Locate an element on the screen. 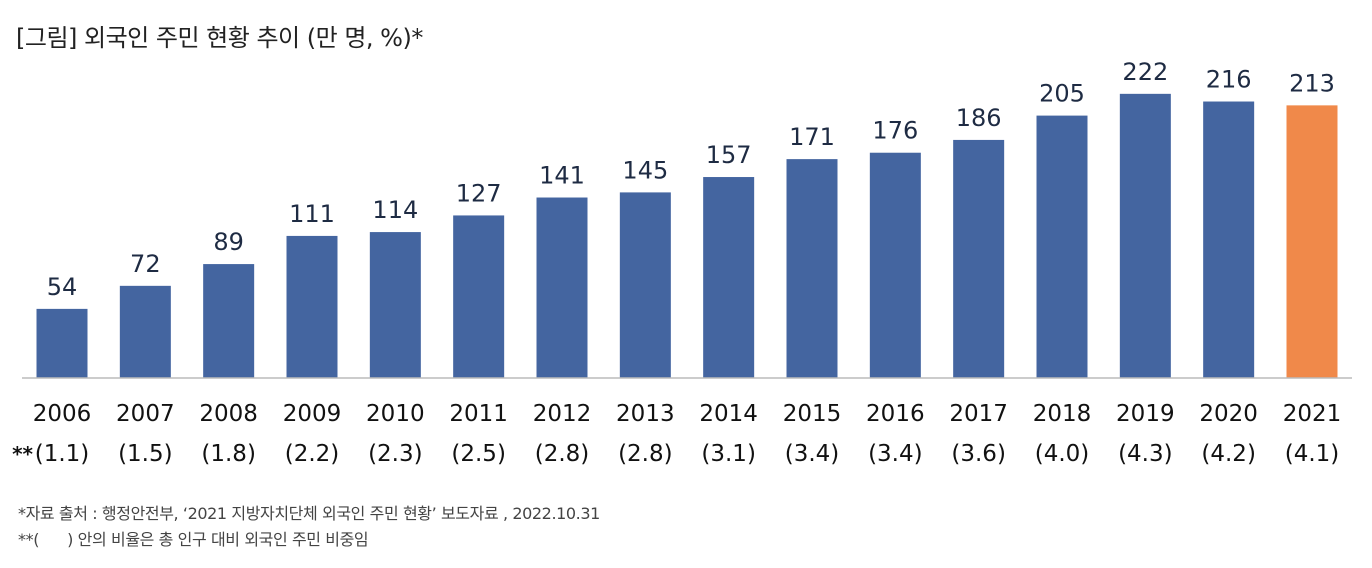 The width and height of the screenshot is (1372, 568). ratio-label: (1.5) is located at coordinates (145, 454).